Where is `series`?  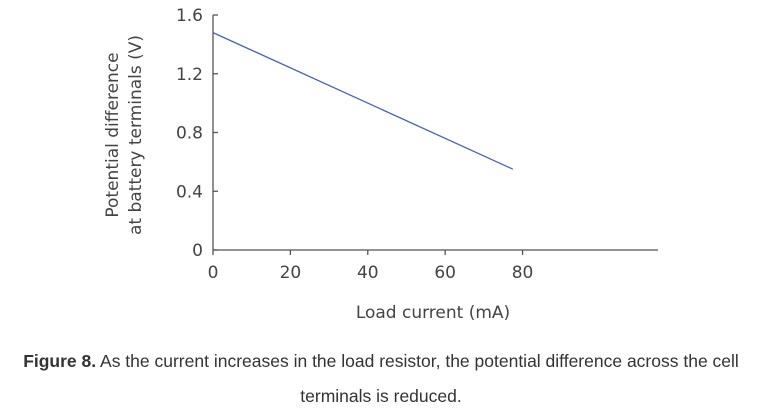 series is located at coordinates (363, 101).